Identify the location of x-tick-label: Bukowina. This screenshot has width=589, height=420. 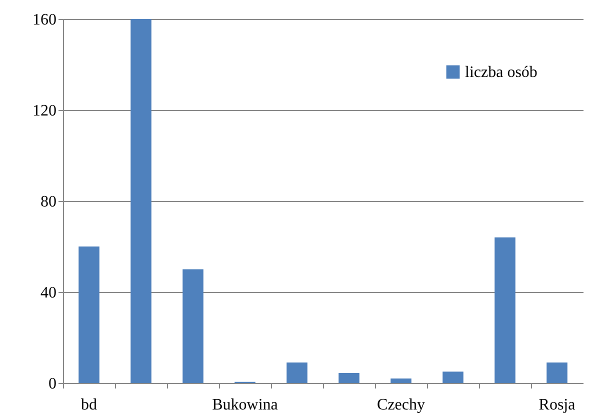
(245, 405).